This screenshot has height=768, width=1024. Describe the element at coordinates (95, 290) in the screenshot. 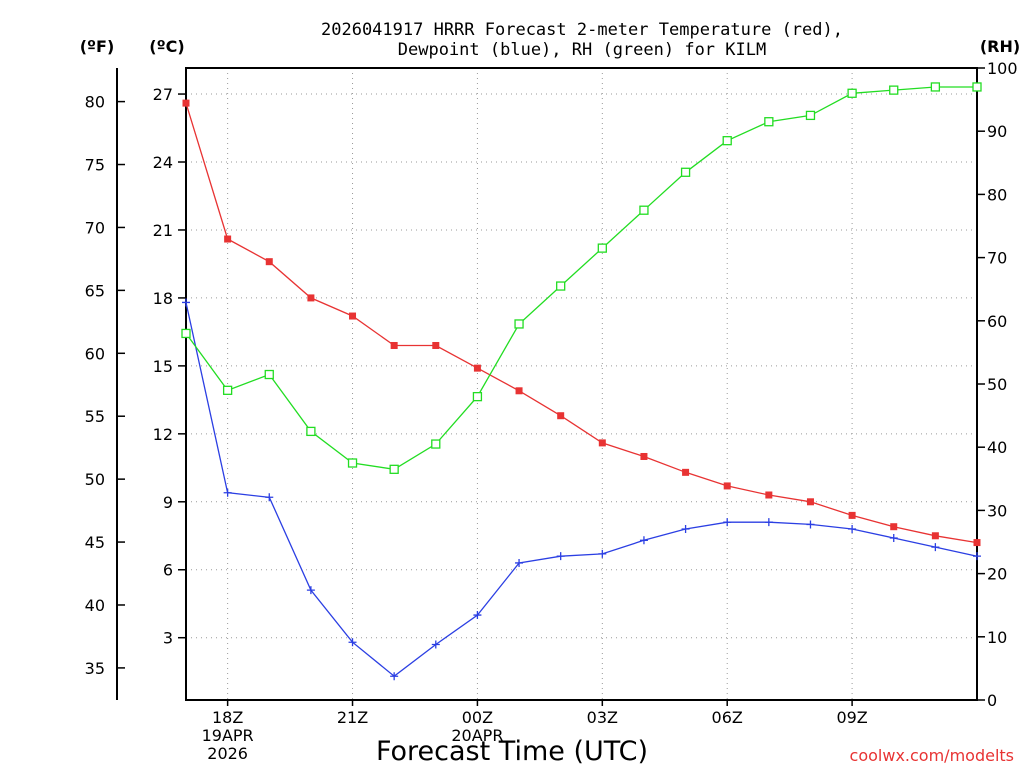

I see `fahrenheit-tick-label-65: 65` at that location.